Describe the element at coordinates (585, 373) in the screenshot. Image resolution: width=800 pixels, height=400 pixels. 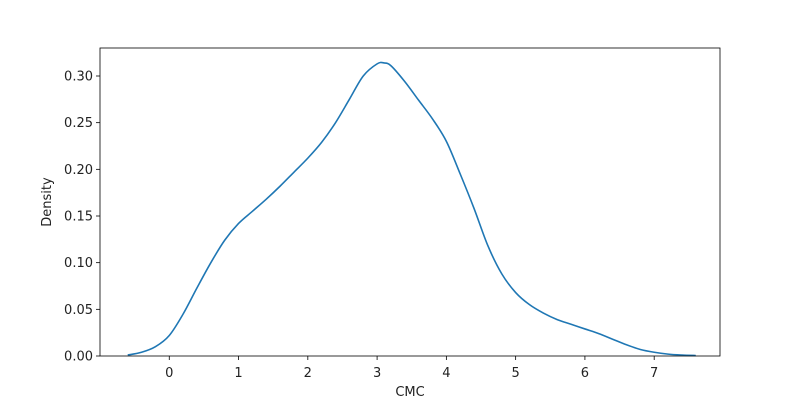
I see `x-tick-label: 6` at that location.